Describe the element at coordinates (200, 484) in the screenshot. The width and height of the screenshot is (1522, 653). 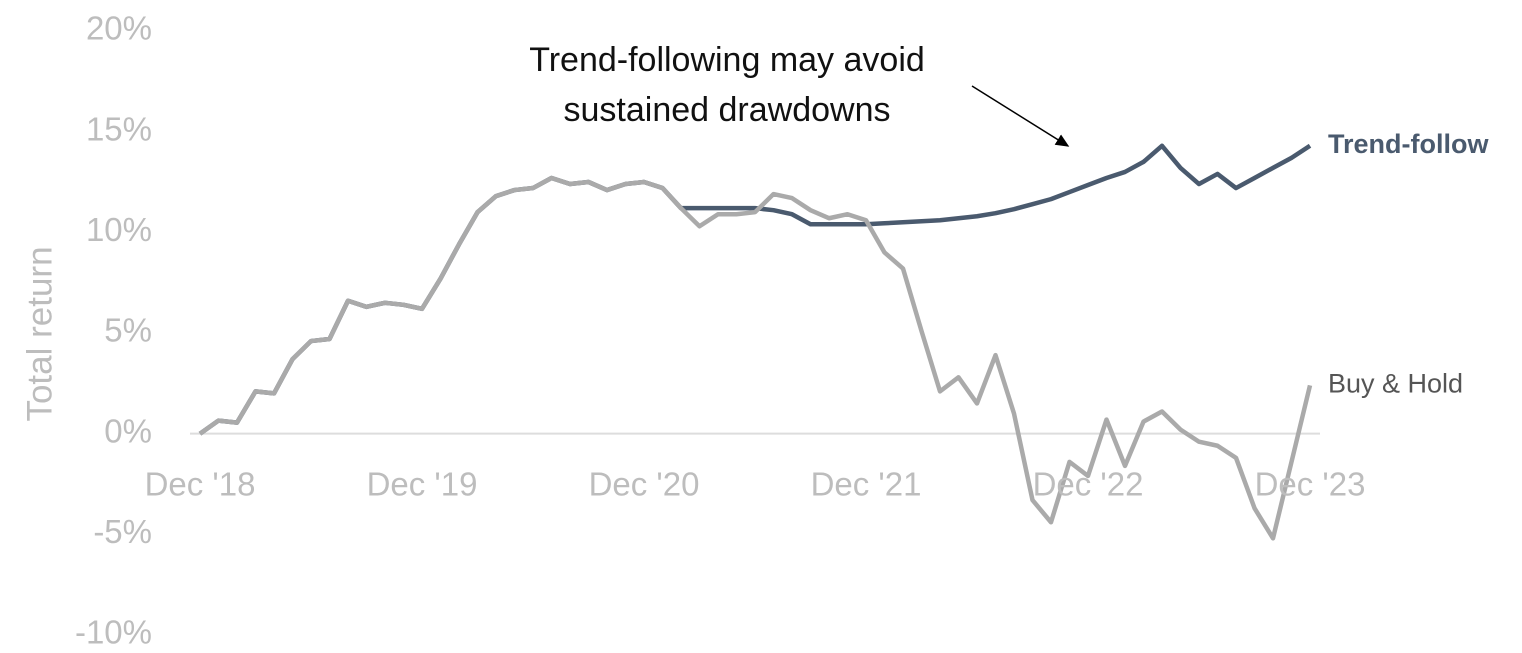
I see `x-tick-label: Dec '18` at that location.